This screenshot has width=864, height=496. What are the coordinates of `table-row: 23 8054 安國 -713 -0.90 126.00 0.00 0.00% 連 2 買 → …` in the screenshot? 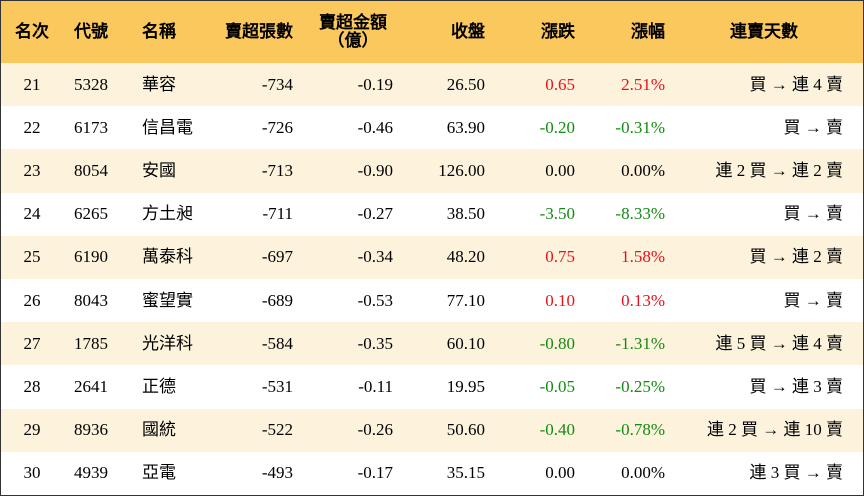 It's located at (432, 171).